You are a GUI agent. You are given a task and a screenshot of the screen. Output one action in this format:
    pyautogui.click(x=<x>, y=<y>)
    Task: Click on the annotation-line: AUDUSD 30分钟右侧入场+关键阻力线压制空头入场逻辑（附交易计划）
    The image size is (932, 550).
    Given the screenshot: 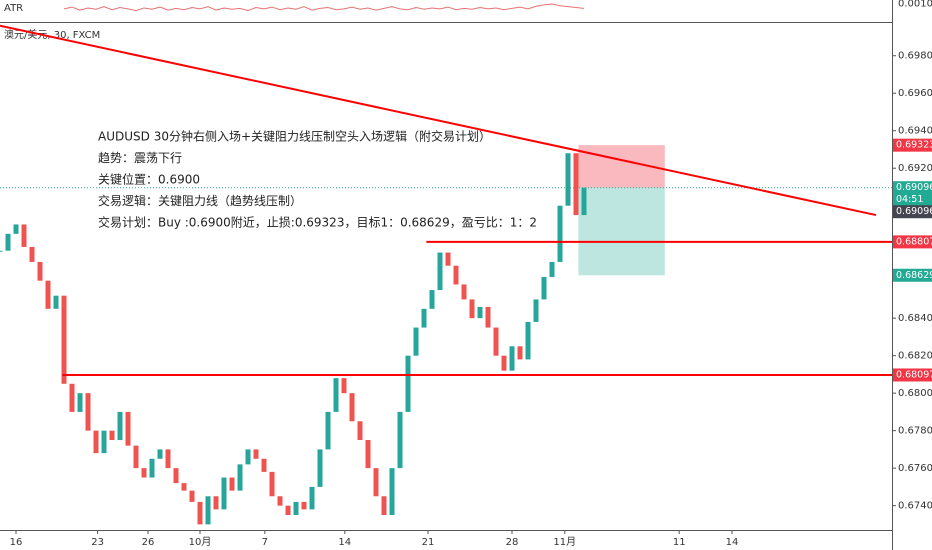 What is the action you would take?
    pyautogui.click(x=294, y=136)
    